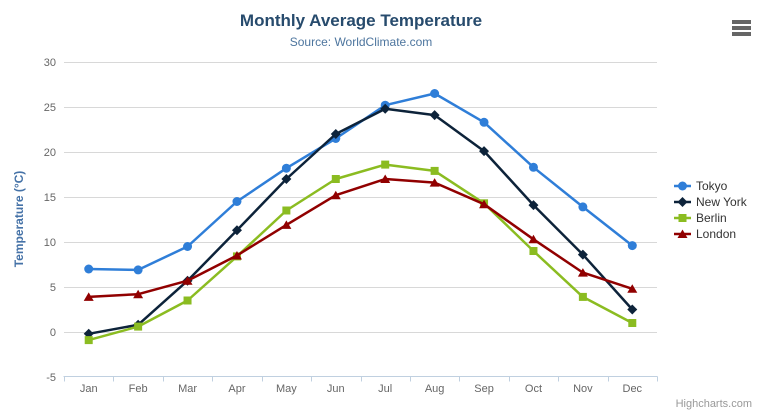 This screenshot has height=416, width=769. I want to click on y-axis-tick-label: 10, so click(50, 243).